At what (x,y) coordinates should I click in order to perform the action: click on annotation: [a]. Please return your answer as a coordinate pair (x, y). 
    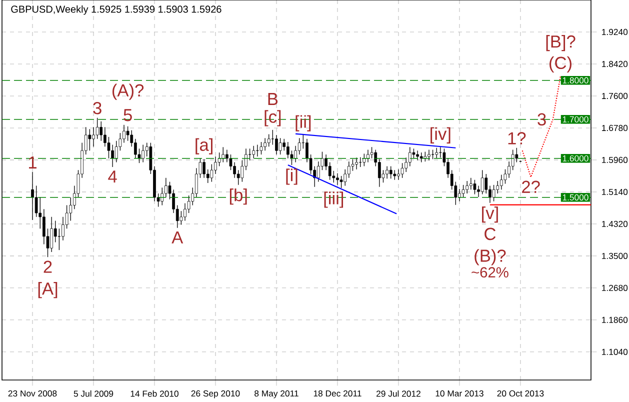
    Looking at the image, I should click on (204, 146).